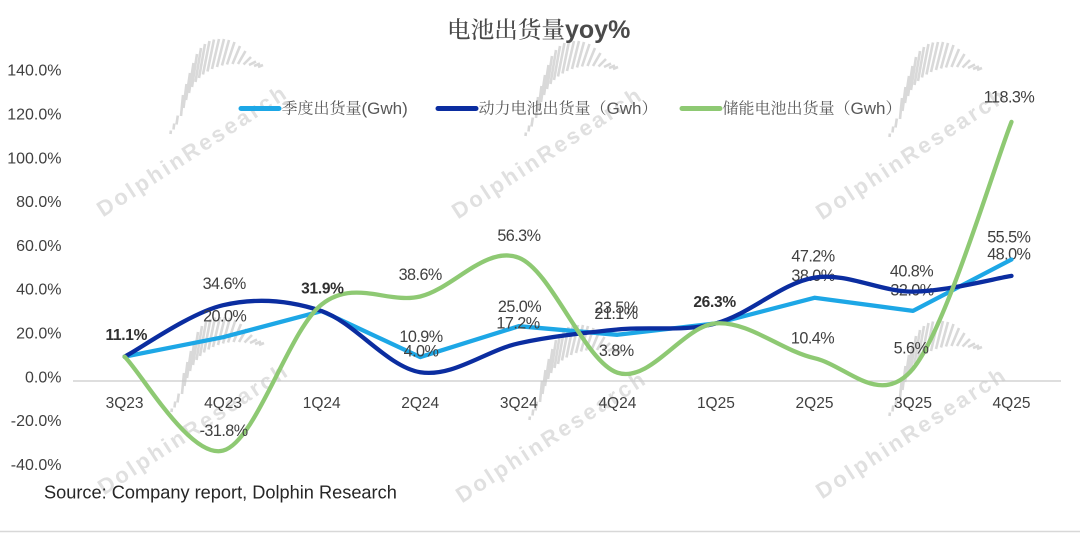 Image resolution: width=1080 pixels, height=533 pixels. I want to click on svg-text: 118.3%, so click(1009, 98).